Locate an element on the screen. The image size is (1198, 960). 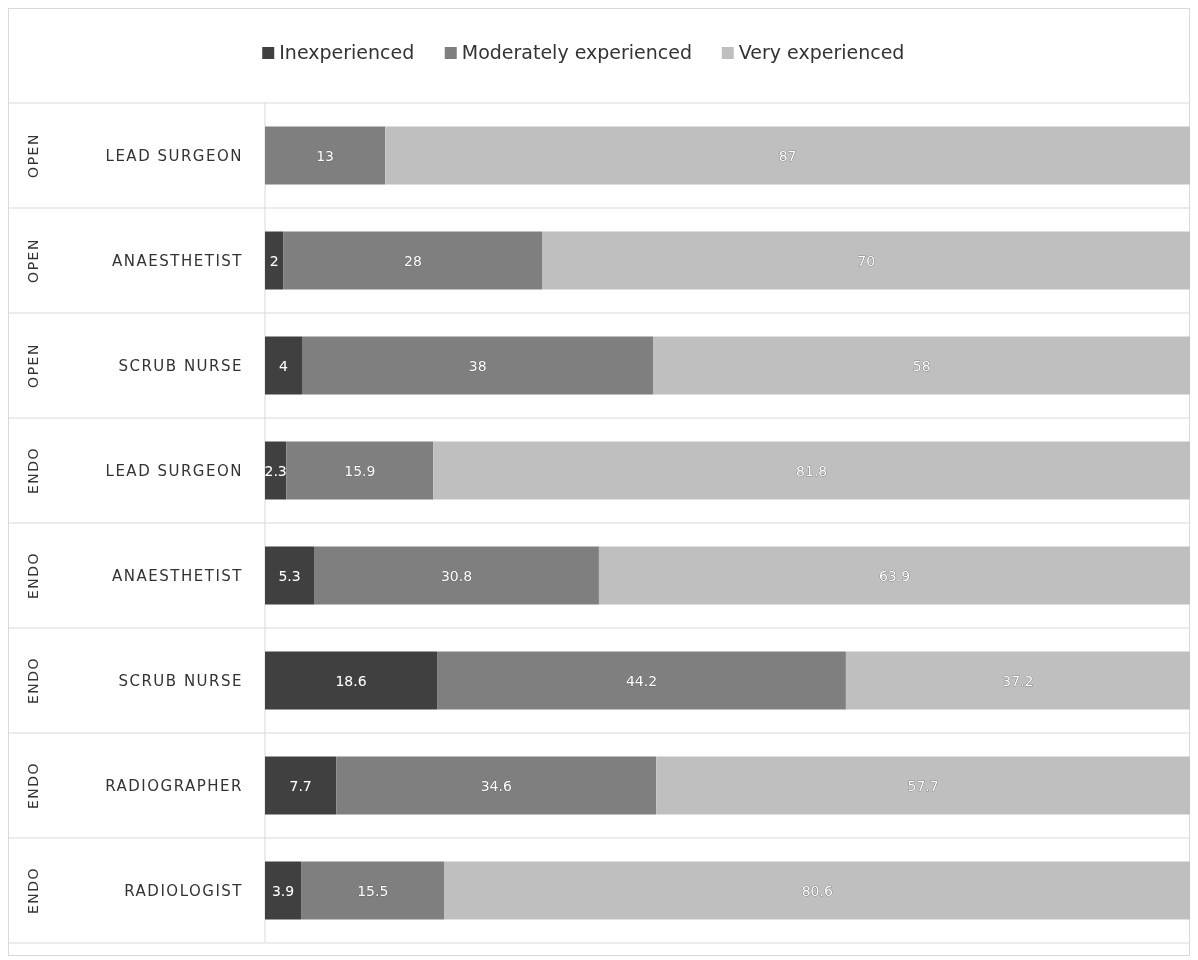
data-label: 38 is located at coordinates (477, 365).